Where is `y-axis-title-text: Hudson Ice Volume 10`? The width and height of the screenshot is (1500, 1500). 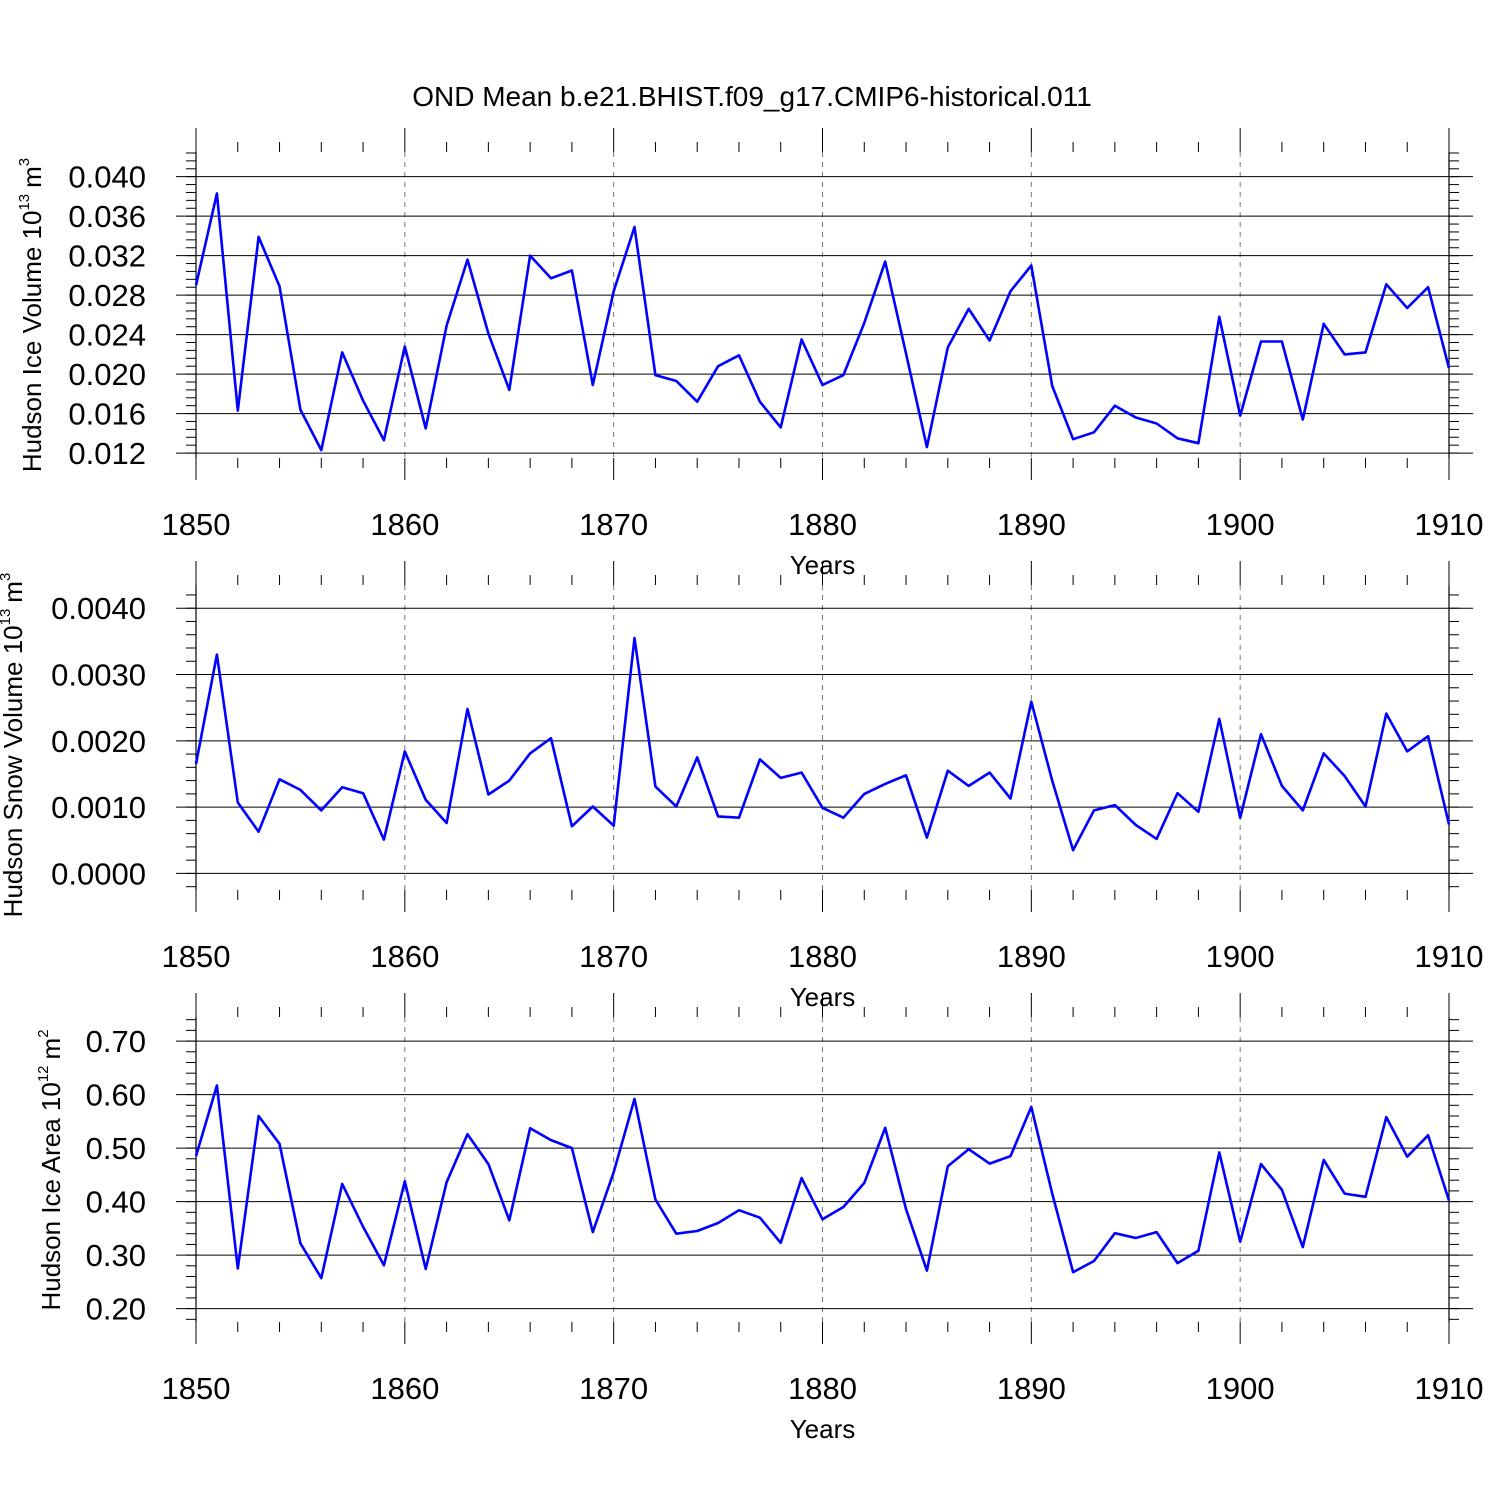
y-axis-title-text: Hudson Ice Volume 10 is located at coordinates (32, 342).